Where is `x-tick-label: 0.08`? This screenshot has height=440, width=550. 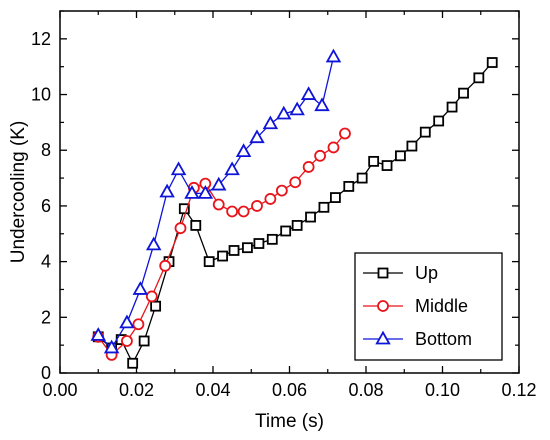
x-tick-label: 0.08 is located at coordinates (365, 390).